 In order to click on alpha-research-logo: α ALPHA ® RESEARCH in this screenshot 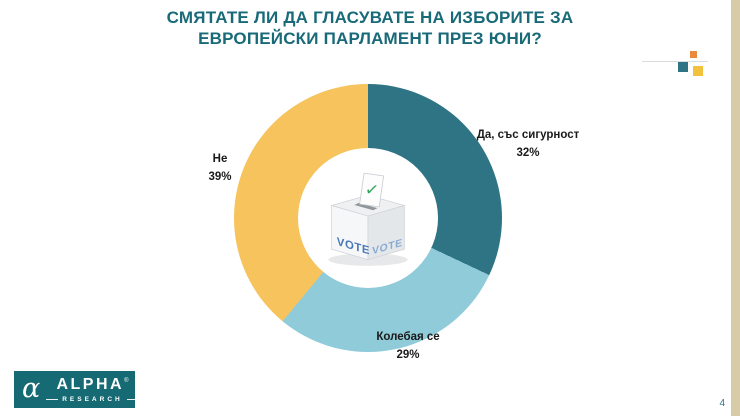, I will do `click(76, 389)`.